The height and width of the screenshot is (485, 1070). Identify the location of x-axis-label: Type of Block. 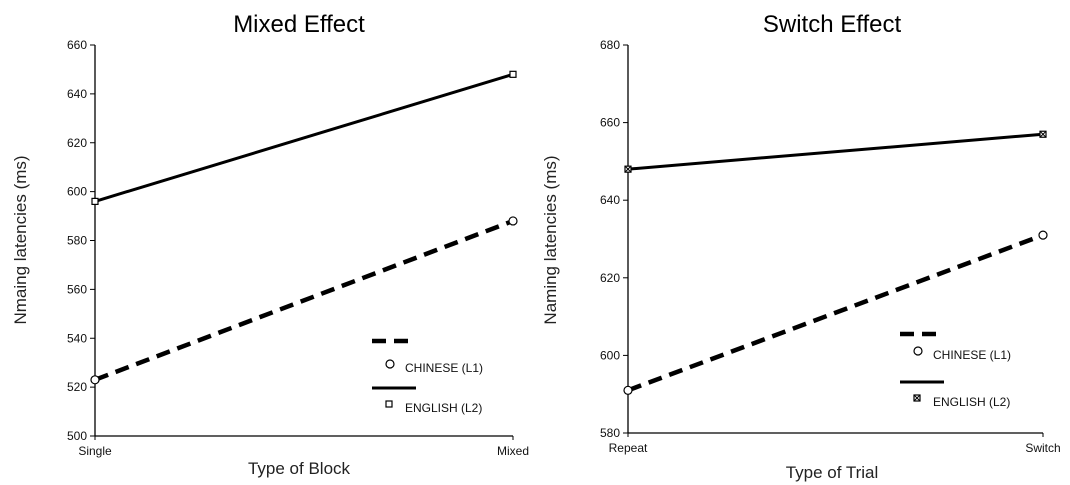
(299, 468).